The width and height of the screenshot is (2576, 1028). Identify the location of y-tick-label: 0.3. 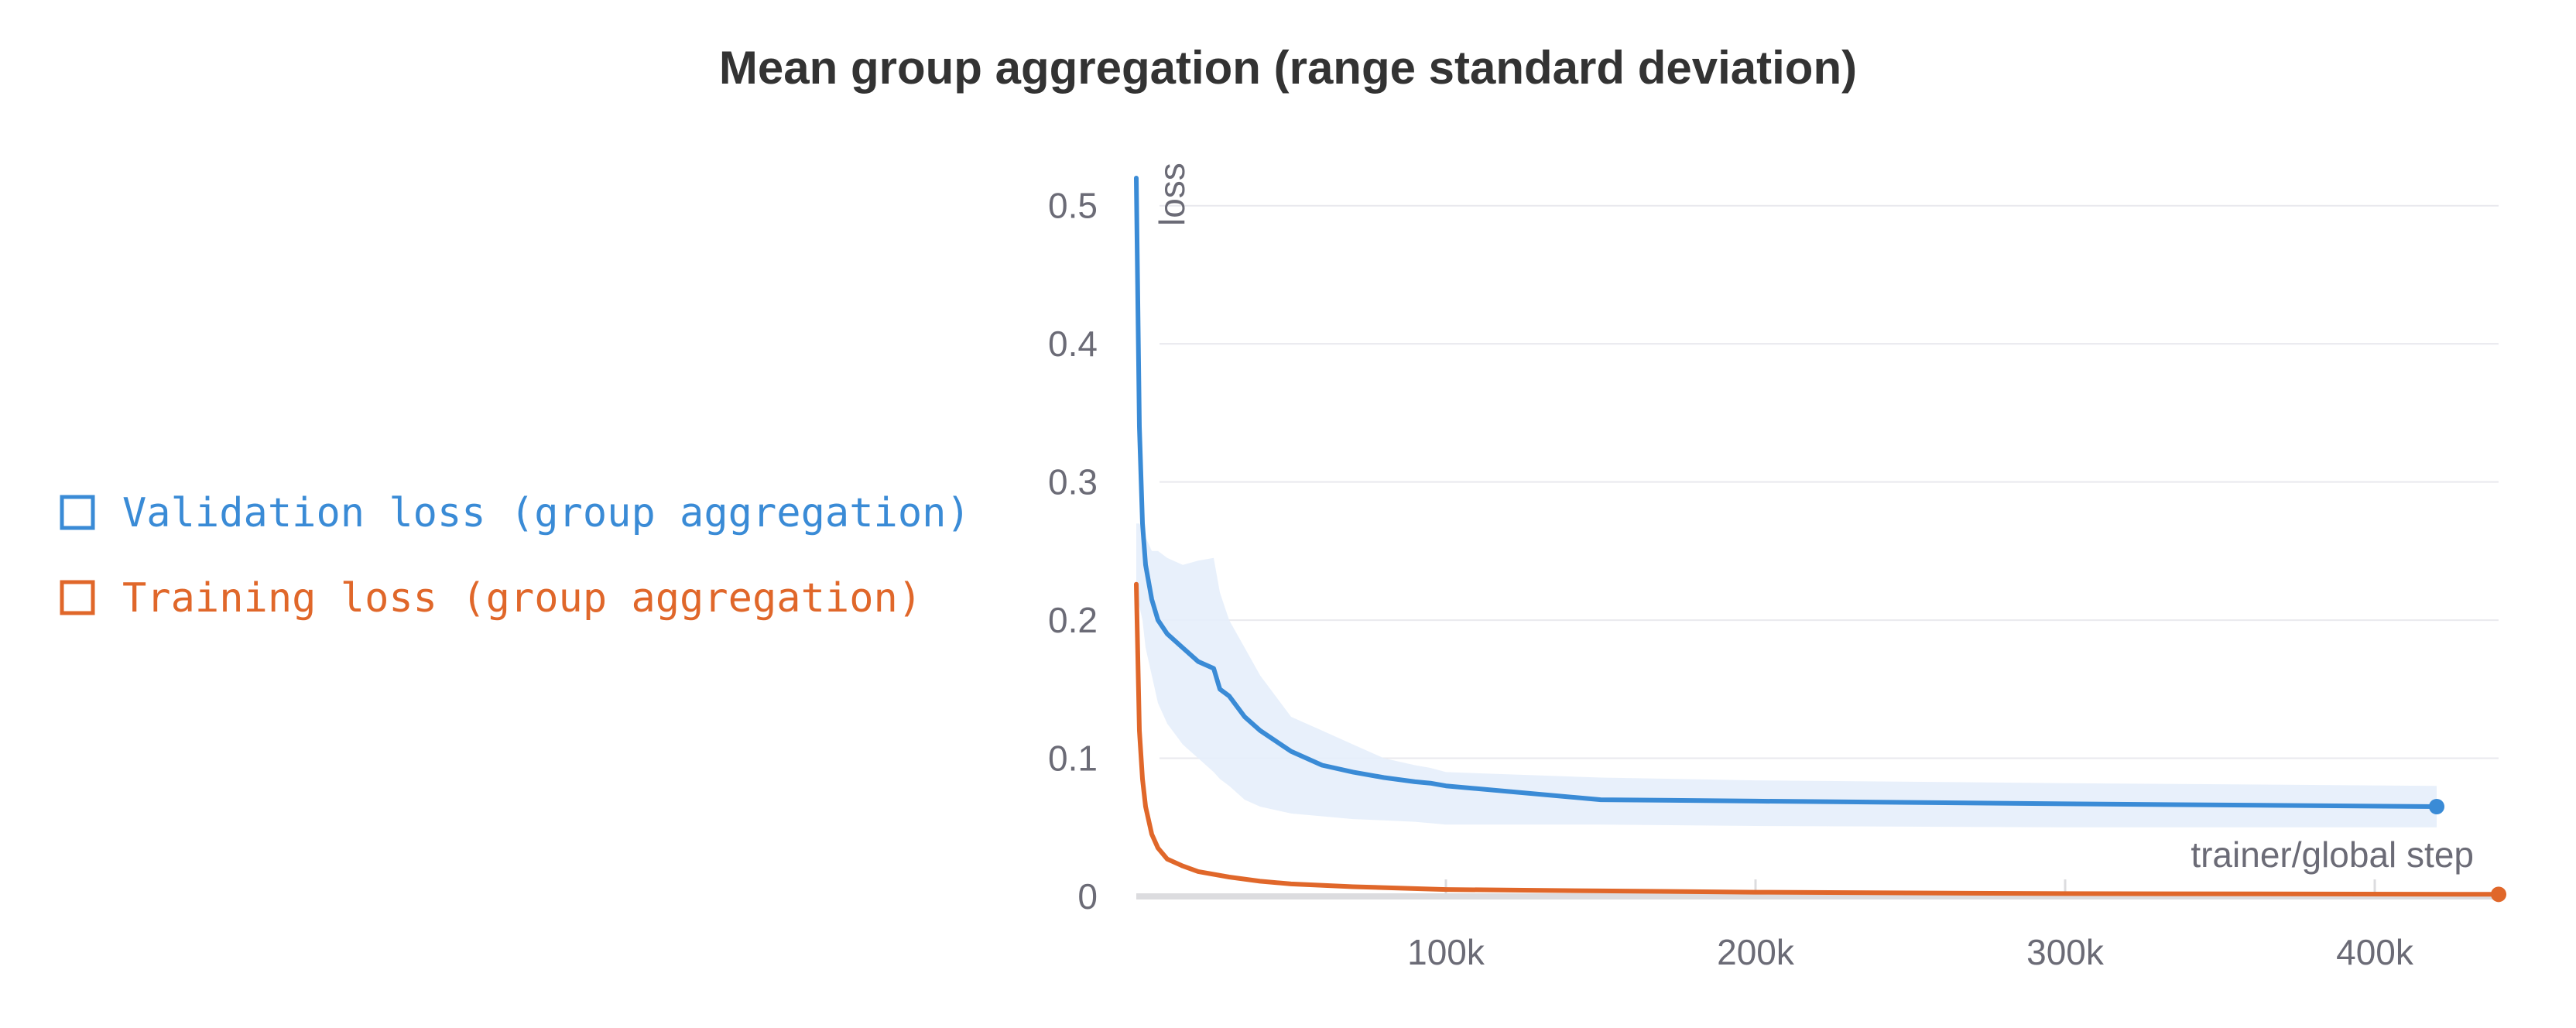
(1073, 482).